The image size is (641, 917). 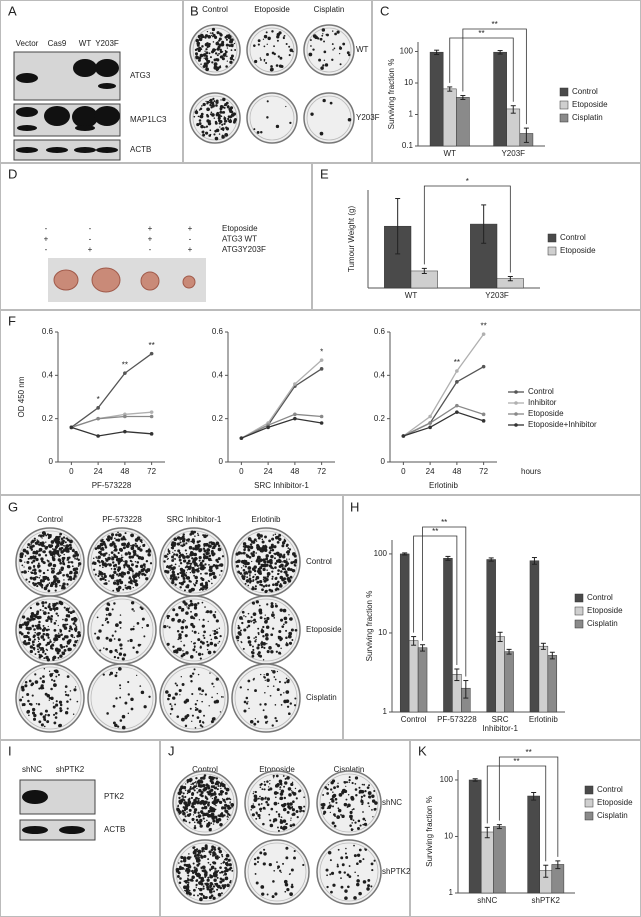 What do you see at coordinates (241, 471) in the screenshot?
I see `x-tick-label: 0` at bounding box center [241, 471].